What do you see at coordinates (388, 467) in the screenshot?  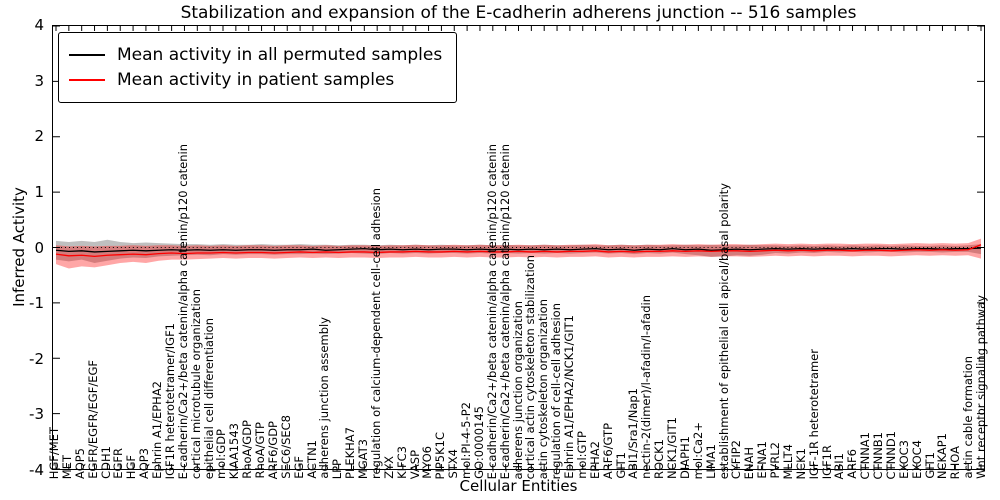 I see `x-tick-label: ZYX` at bounding box center [388, 467].